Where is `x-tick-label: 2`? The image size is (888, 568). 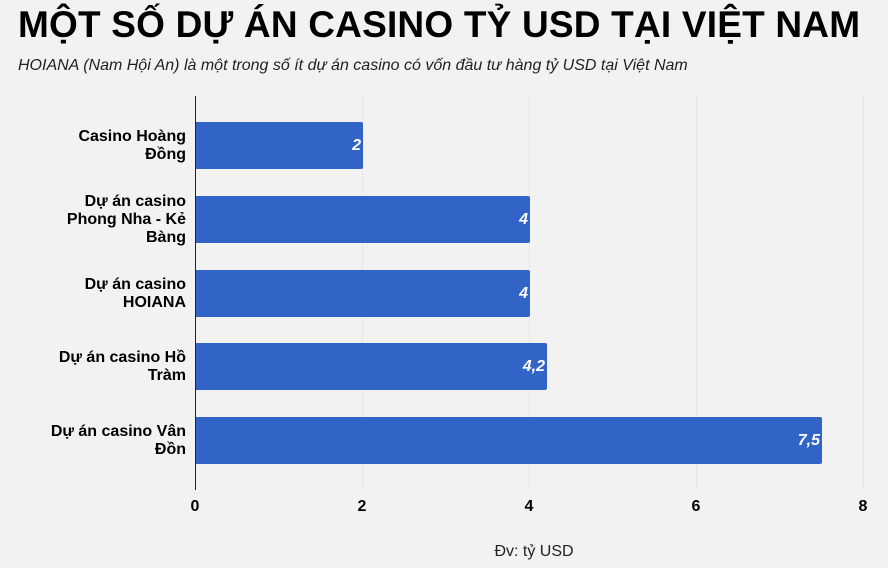 x-tick-label: 2 is located at coordinates (362, 506).